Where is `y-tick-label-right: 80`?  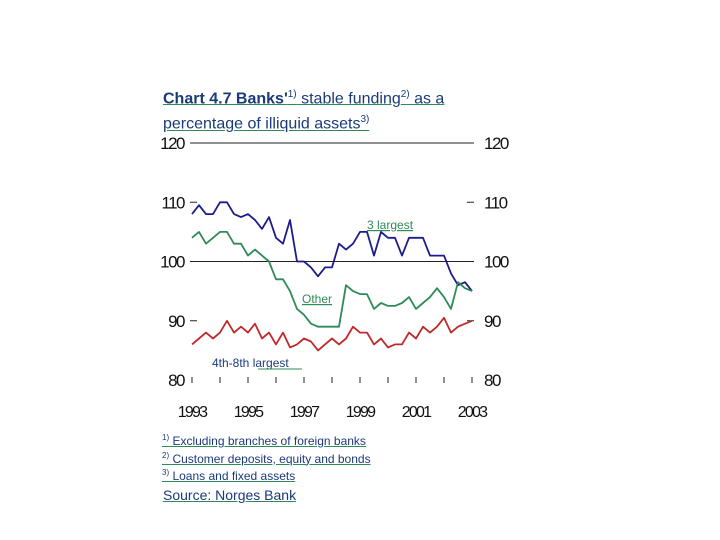
y-tick-label-right: 80 is located at coordinates (492, 380).